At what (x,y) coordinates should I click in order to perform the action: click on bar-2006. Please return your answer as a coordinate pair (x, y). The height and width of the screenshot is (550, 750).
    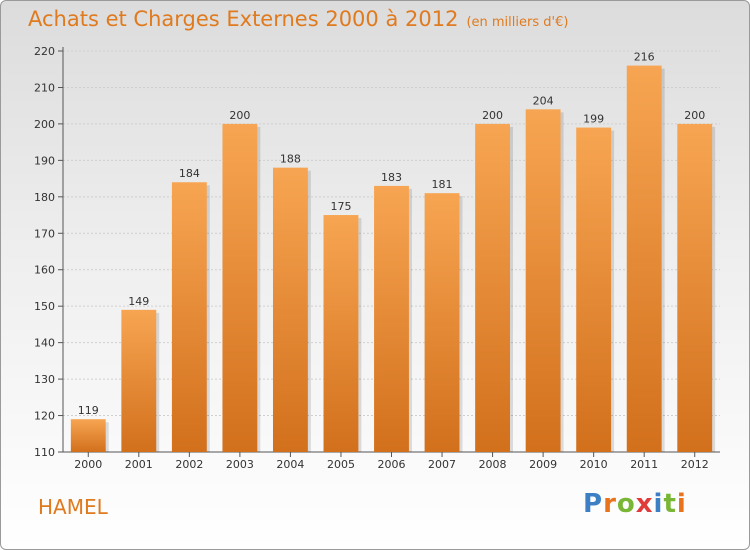
    Looking at the image, I should click on (391, 318).